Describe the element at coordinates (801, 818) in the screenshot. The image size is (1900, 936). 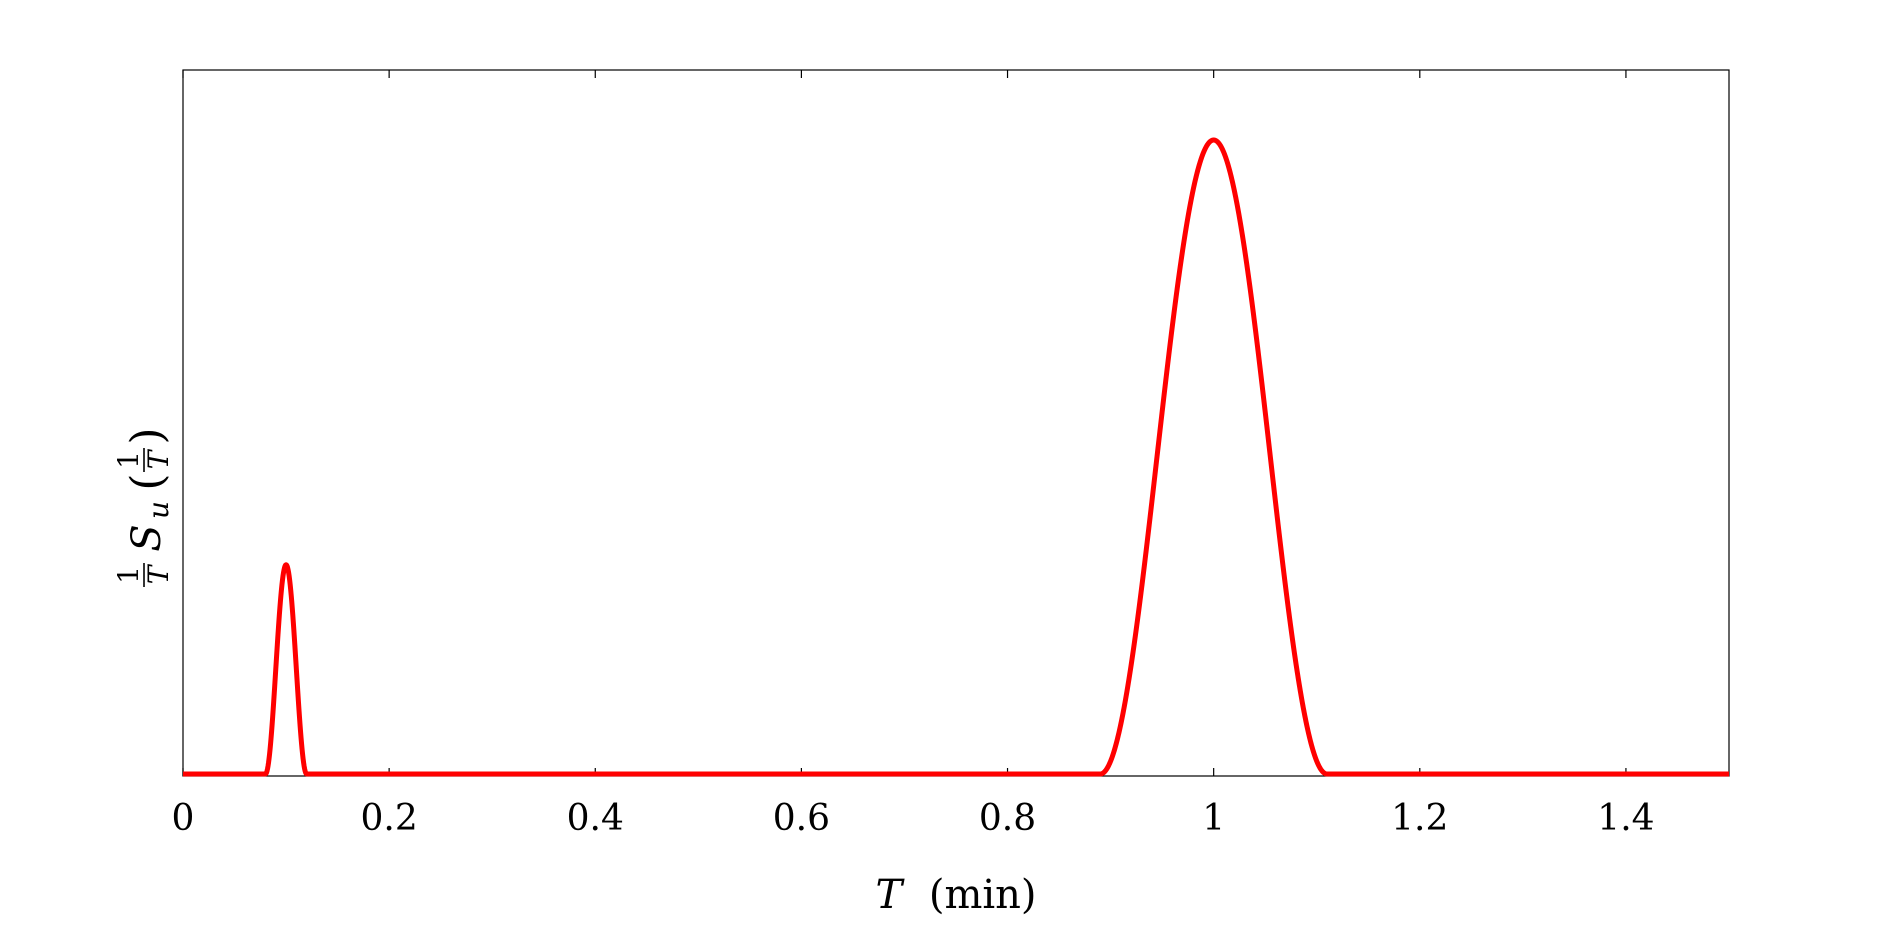
I see `x-tick-label: 0.6` at that location.